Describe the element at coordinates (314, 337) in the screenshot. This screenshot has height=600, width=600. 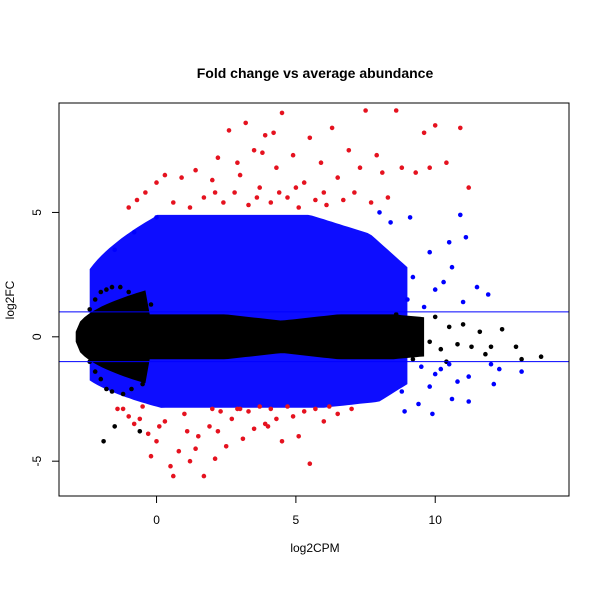
I see `threshold-lines` at that location.